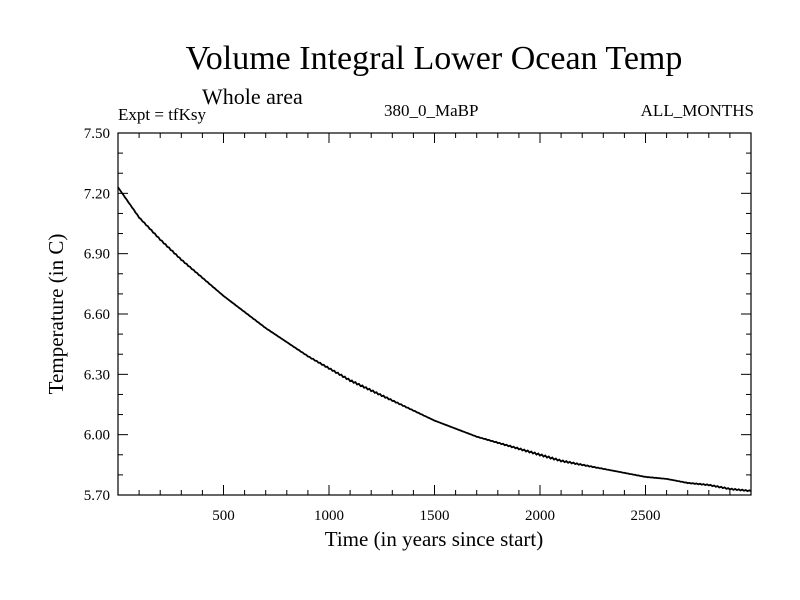 The image size is (800, 600). What do you see at coordinates (646, 516) in the screenshot?
I see `x-tick-label: 2500` at bounding box center [646, 516].